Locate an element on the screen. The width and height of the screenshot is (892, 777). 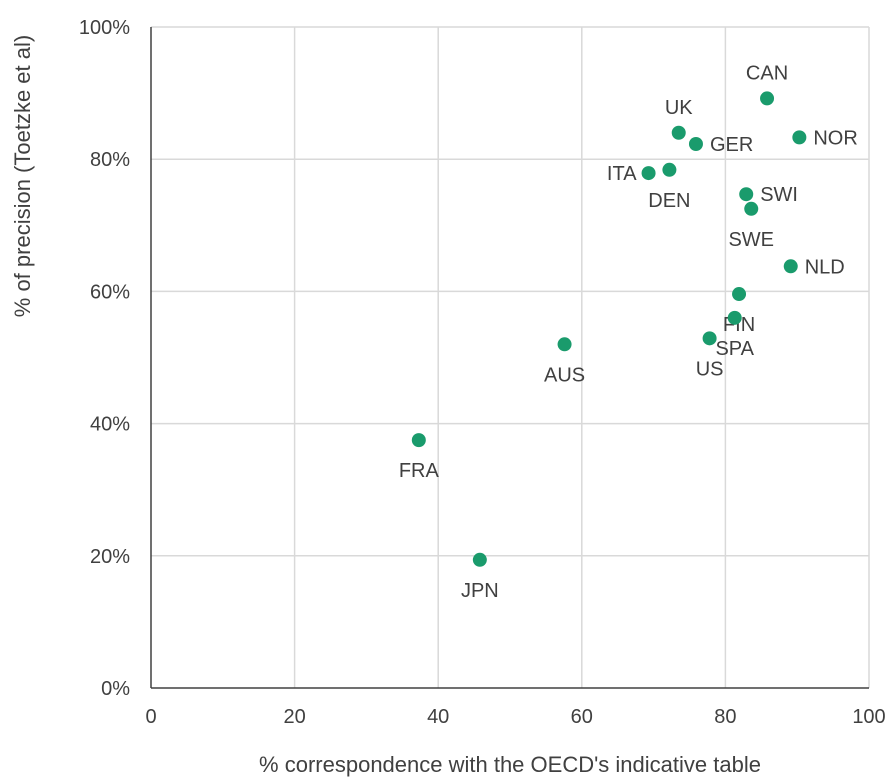
point-group-spa: SPA is located at coordinates (735, 335).